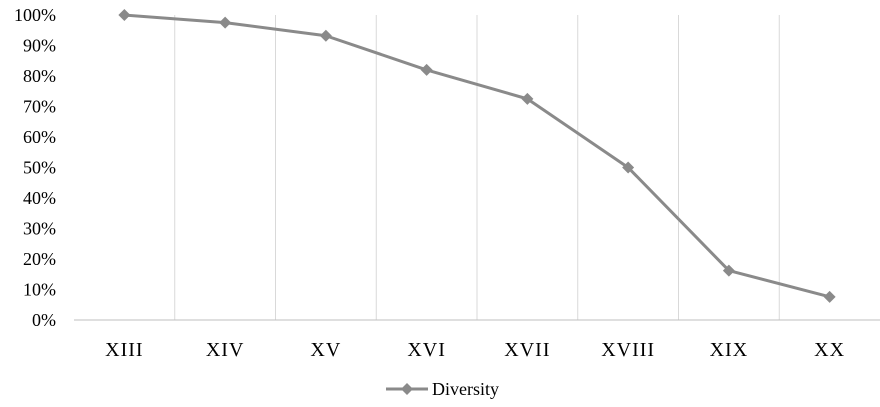 Image resolution: width=880 pixels, height=407 pixels. Describe the element at coordinates (527, 350) in the screenshot. I see `x-tick-label: XVII` at that location.